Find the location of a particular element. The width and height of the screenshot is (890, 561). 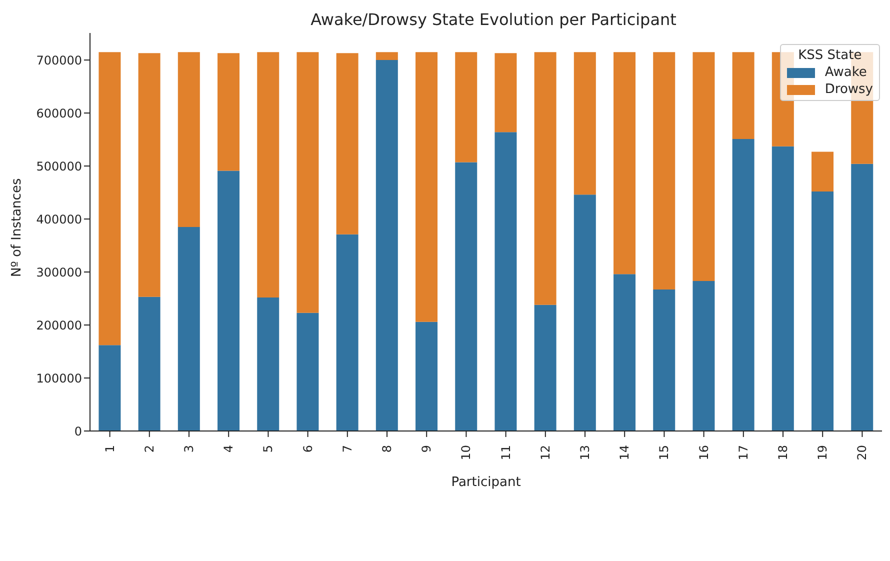

x-tick-label: 8 is located at coordinates (387, 449).